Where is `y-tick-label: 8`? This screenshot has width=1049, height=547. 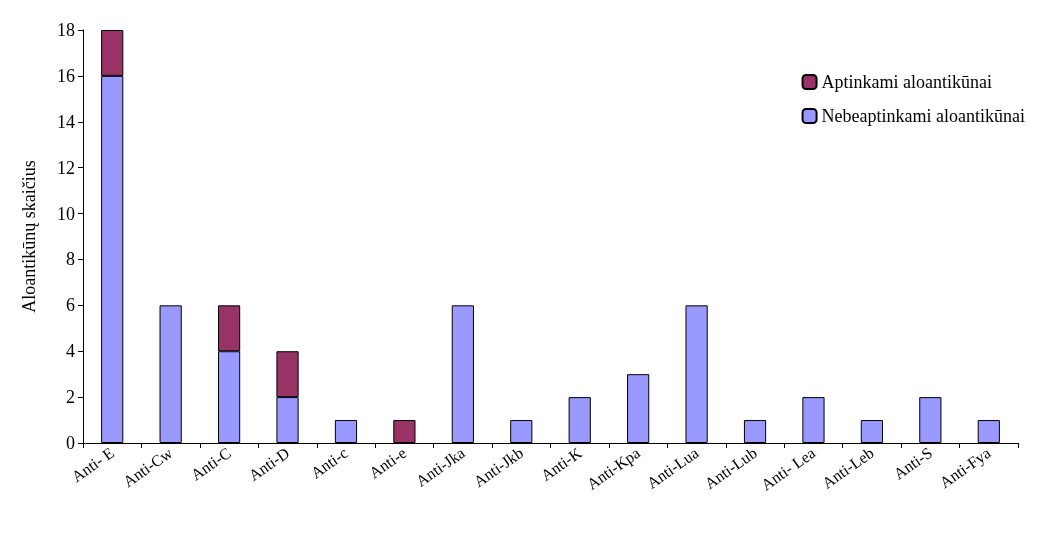 y-tick-label: 8 is located at coordinates (70, 259).